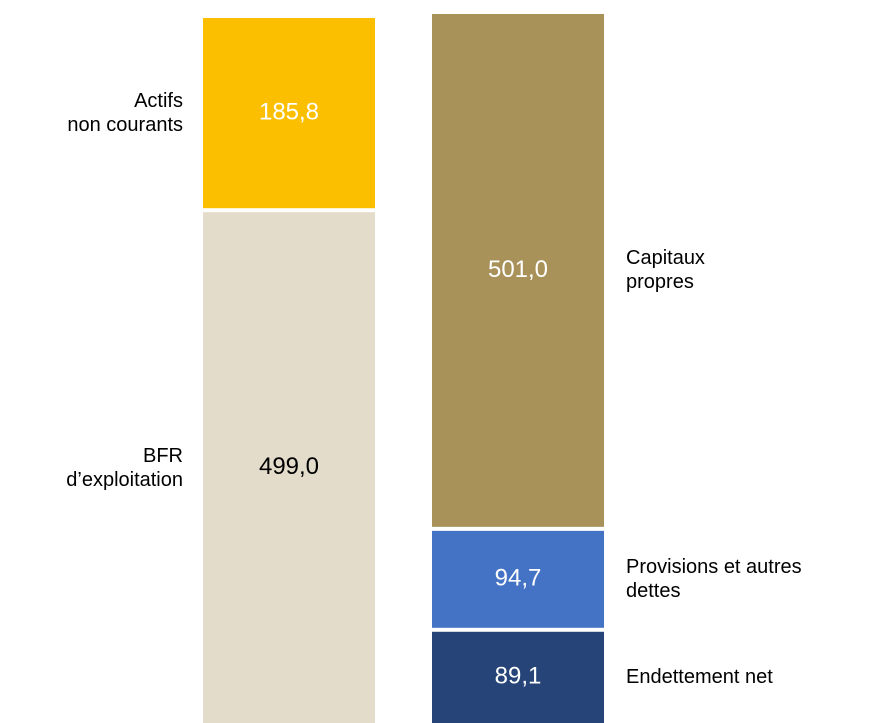  I want to click on value-label: 94,7, so click(518, 578).